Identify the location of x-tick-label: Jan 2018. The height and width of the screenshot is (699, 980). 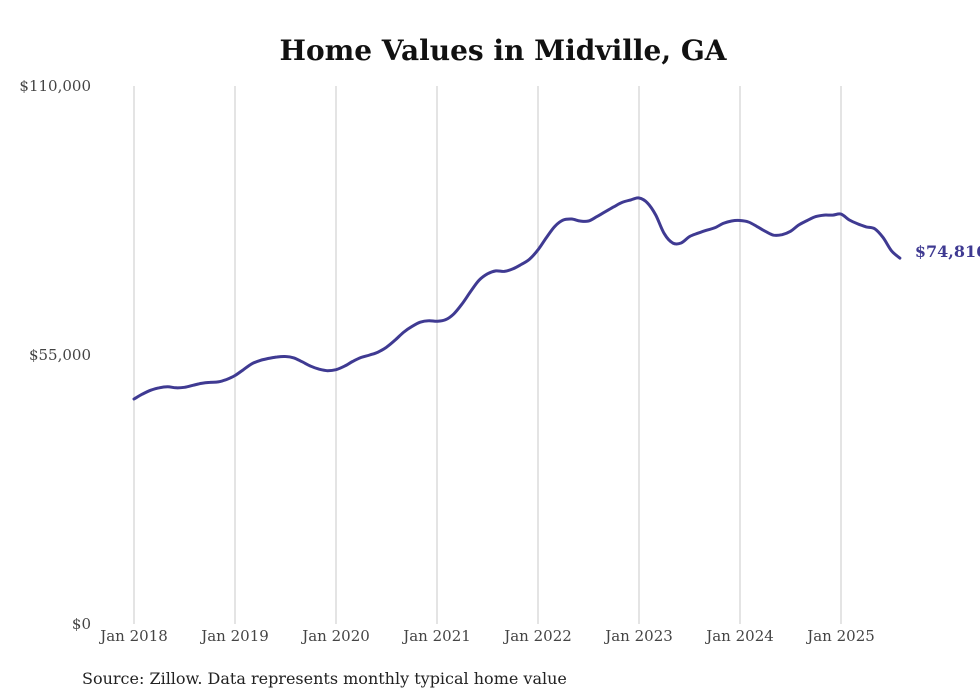
(133, 636).